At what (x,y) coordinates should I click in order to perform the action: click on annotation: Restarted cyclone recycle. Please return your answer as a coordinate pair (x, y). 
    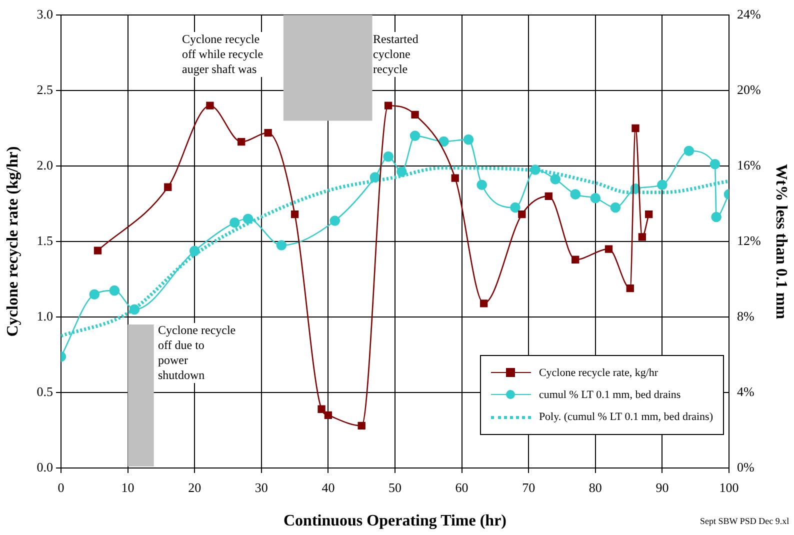
    Looking at the image, I should click on (408, 54).